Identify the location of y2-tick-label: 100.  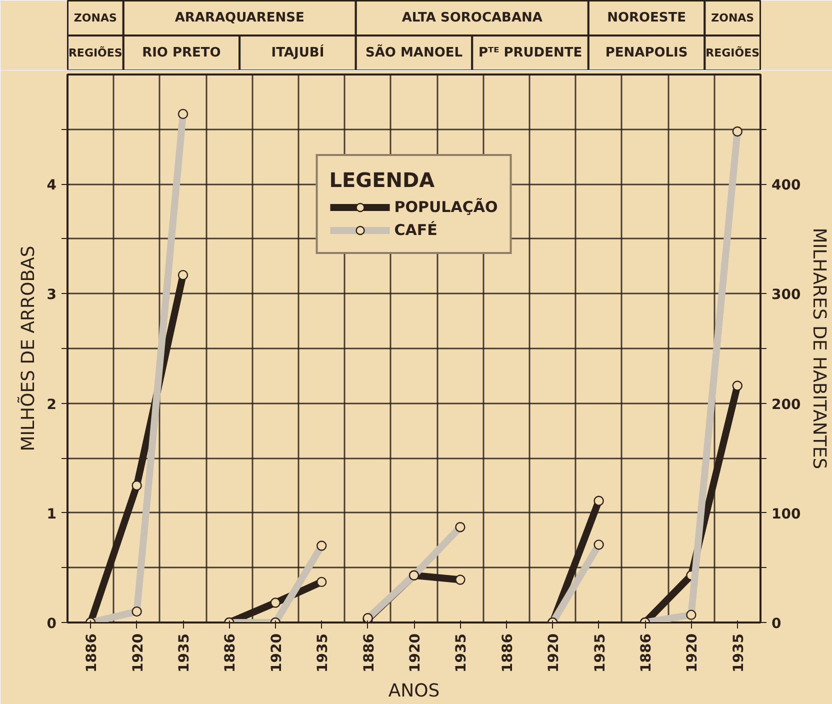
(786, 514).